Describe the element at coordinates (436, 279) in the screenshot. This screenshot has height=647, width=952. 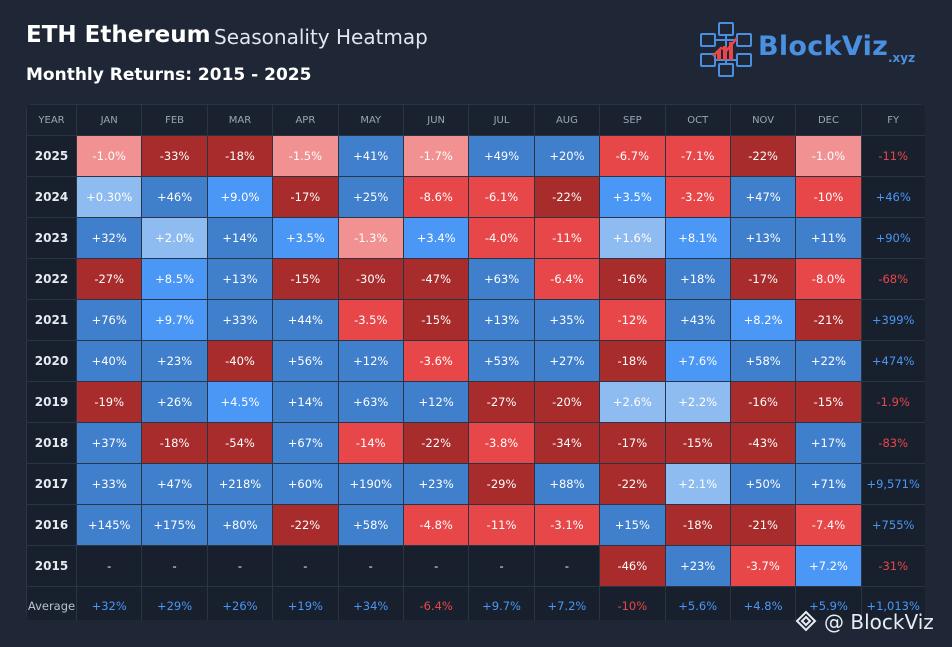
I see `heatmap-cell: -47%` at that location.